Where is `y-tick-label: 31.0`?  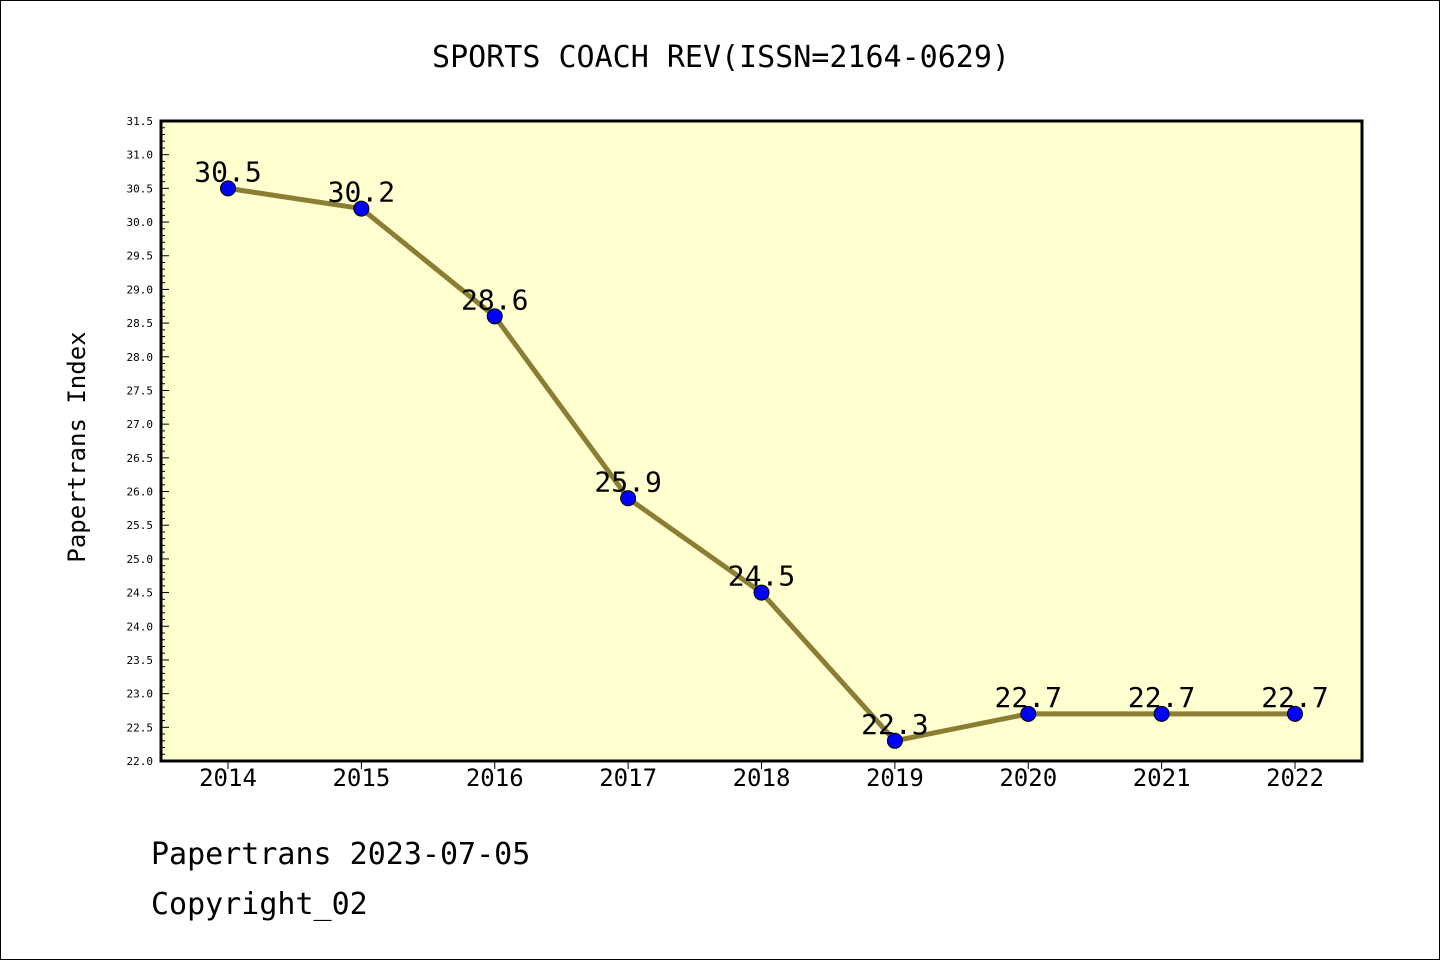 y-tick-label: 31.0 is located at coordinates (140, 155).